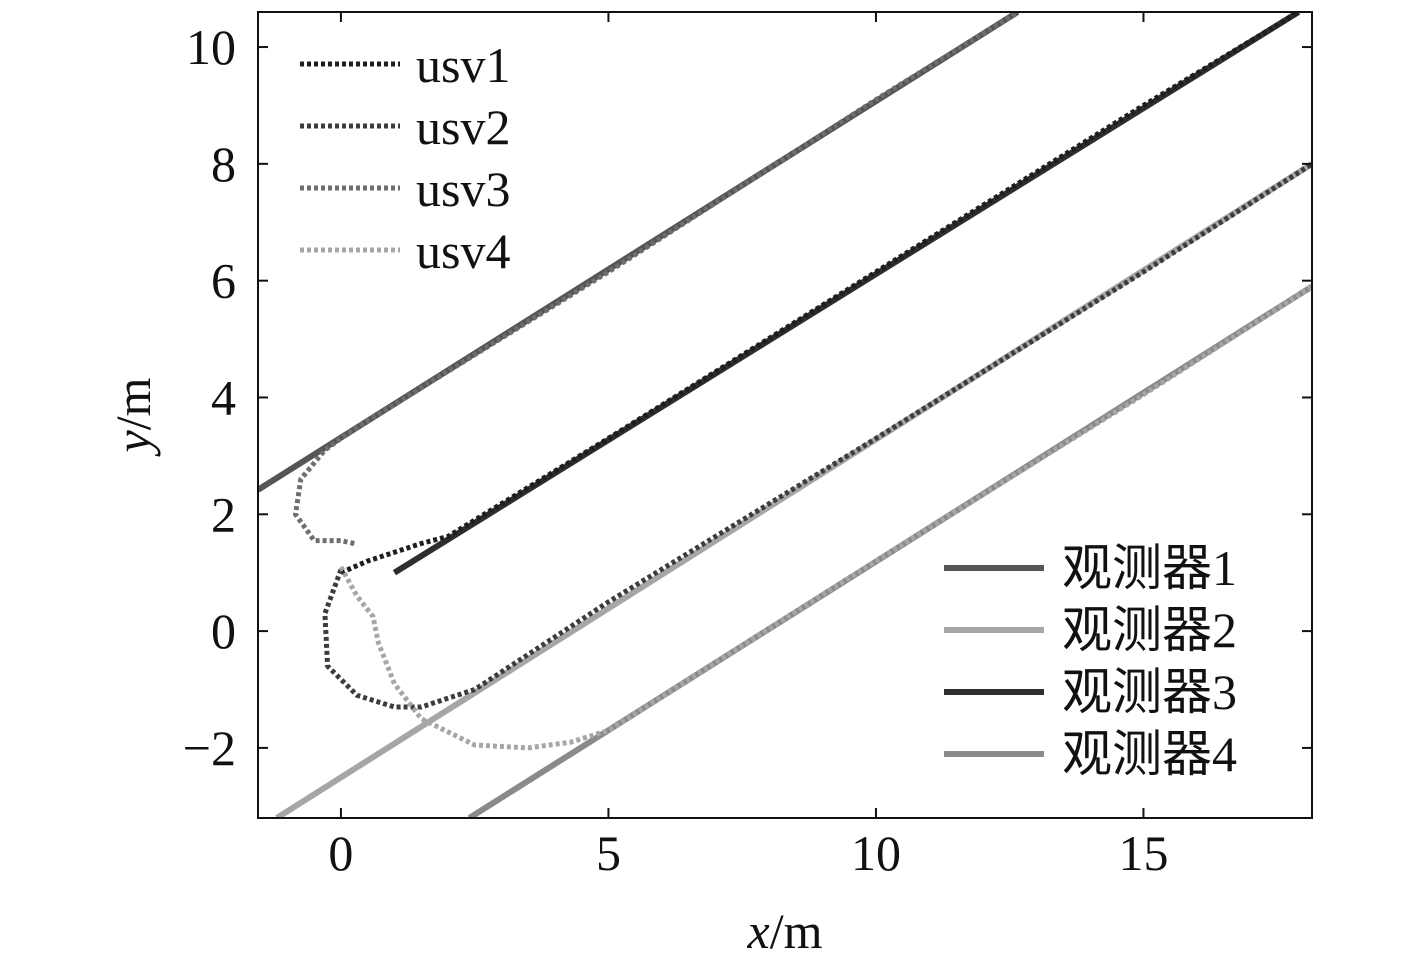  What do you see at coordinates (463, 127) in the screenshot?
I see `legend-label-usv2: usv2` at bounding box center [463, 127].